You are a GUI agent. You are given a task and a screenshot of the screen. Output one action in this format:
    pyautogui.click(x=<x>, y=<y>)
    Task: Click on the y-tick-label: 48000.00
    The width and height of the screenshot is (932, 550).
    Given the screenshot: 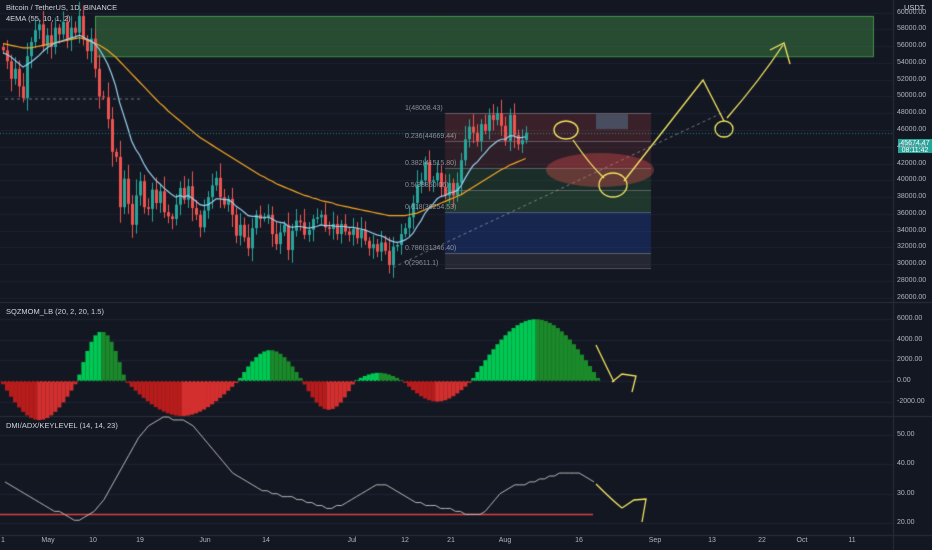 What is the action you would take?
    pyautogui.click(x=912, y=112)
    